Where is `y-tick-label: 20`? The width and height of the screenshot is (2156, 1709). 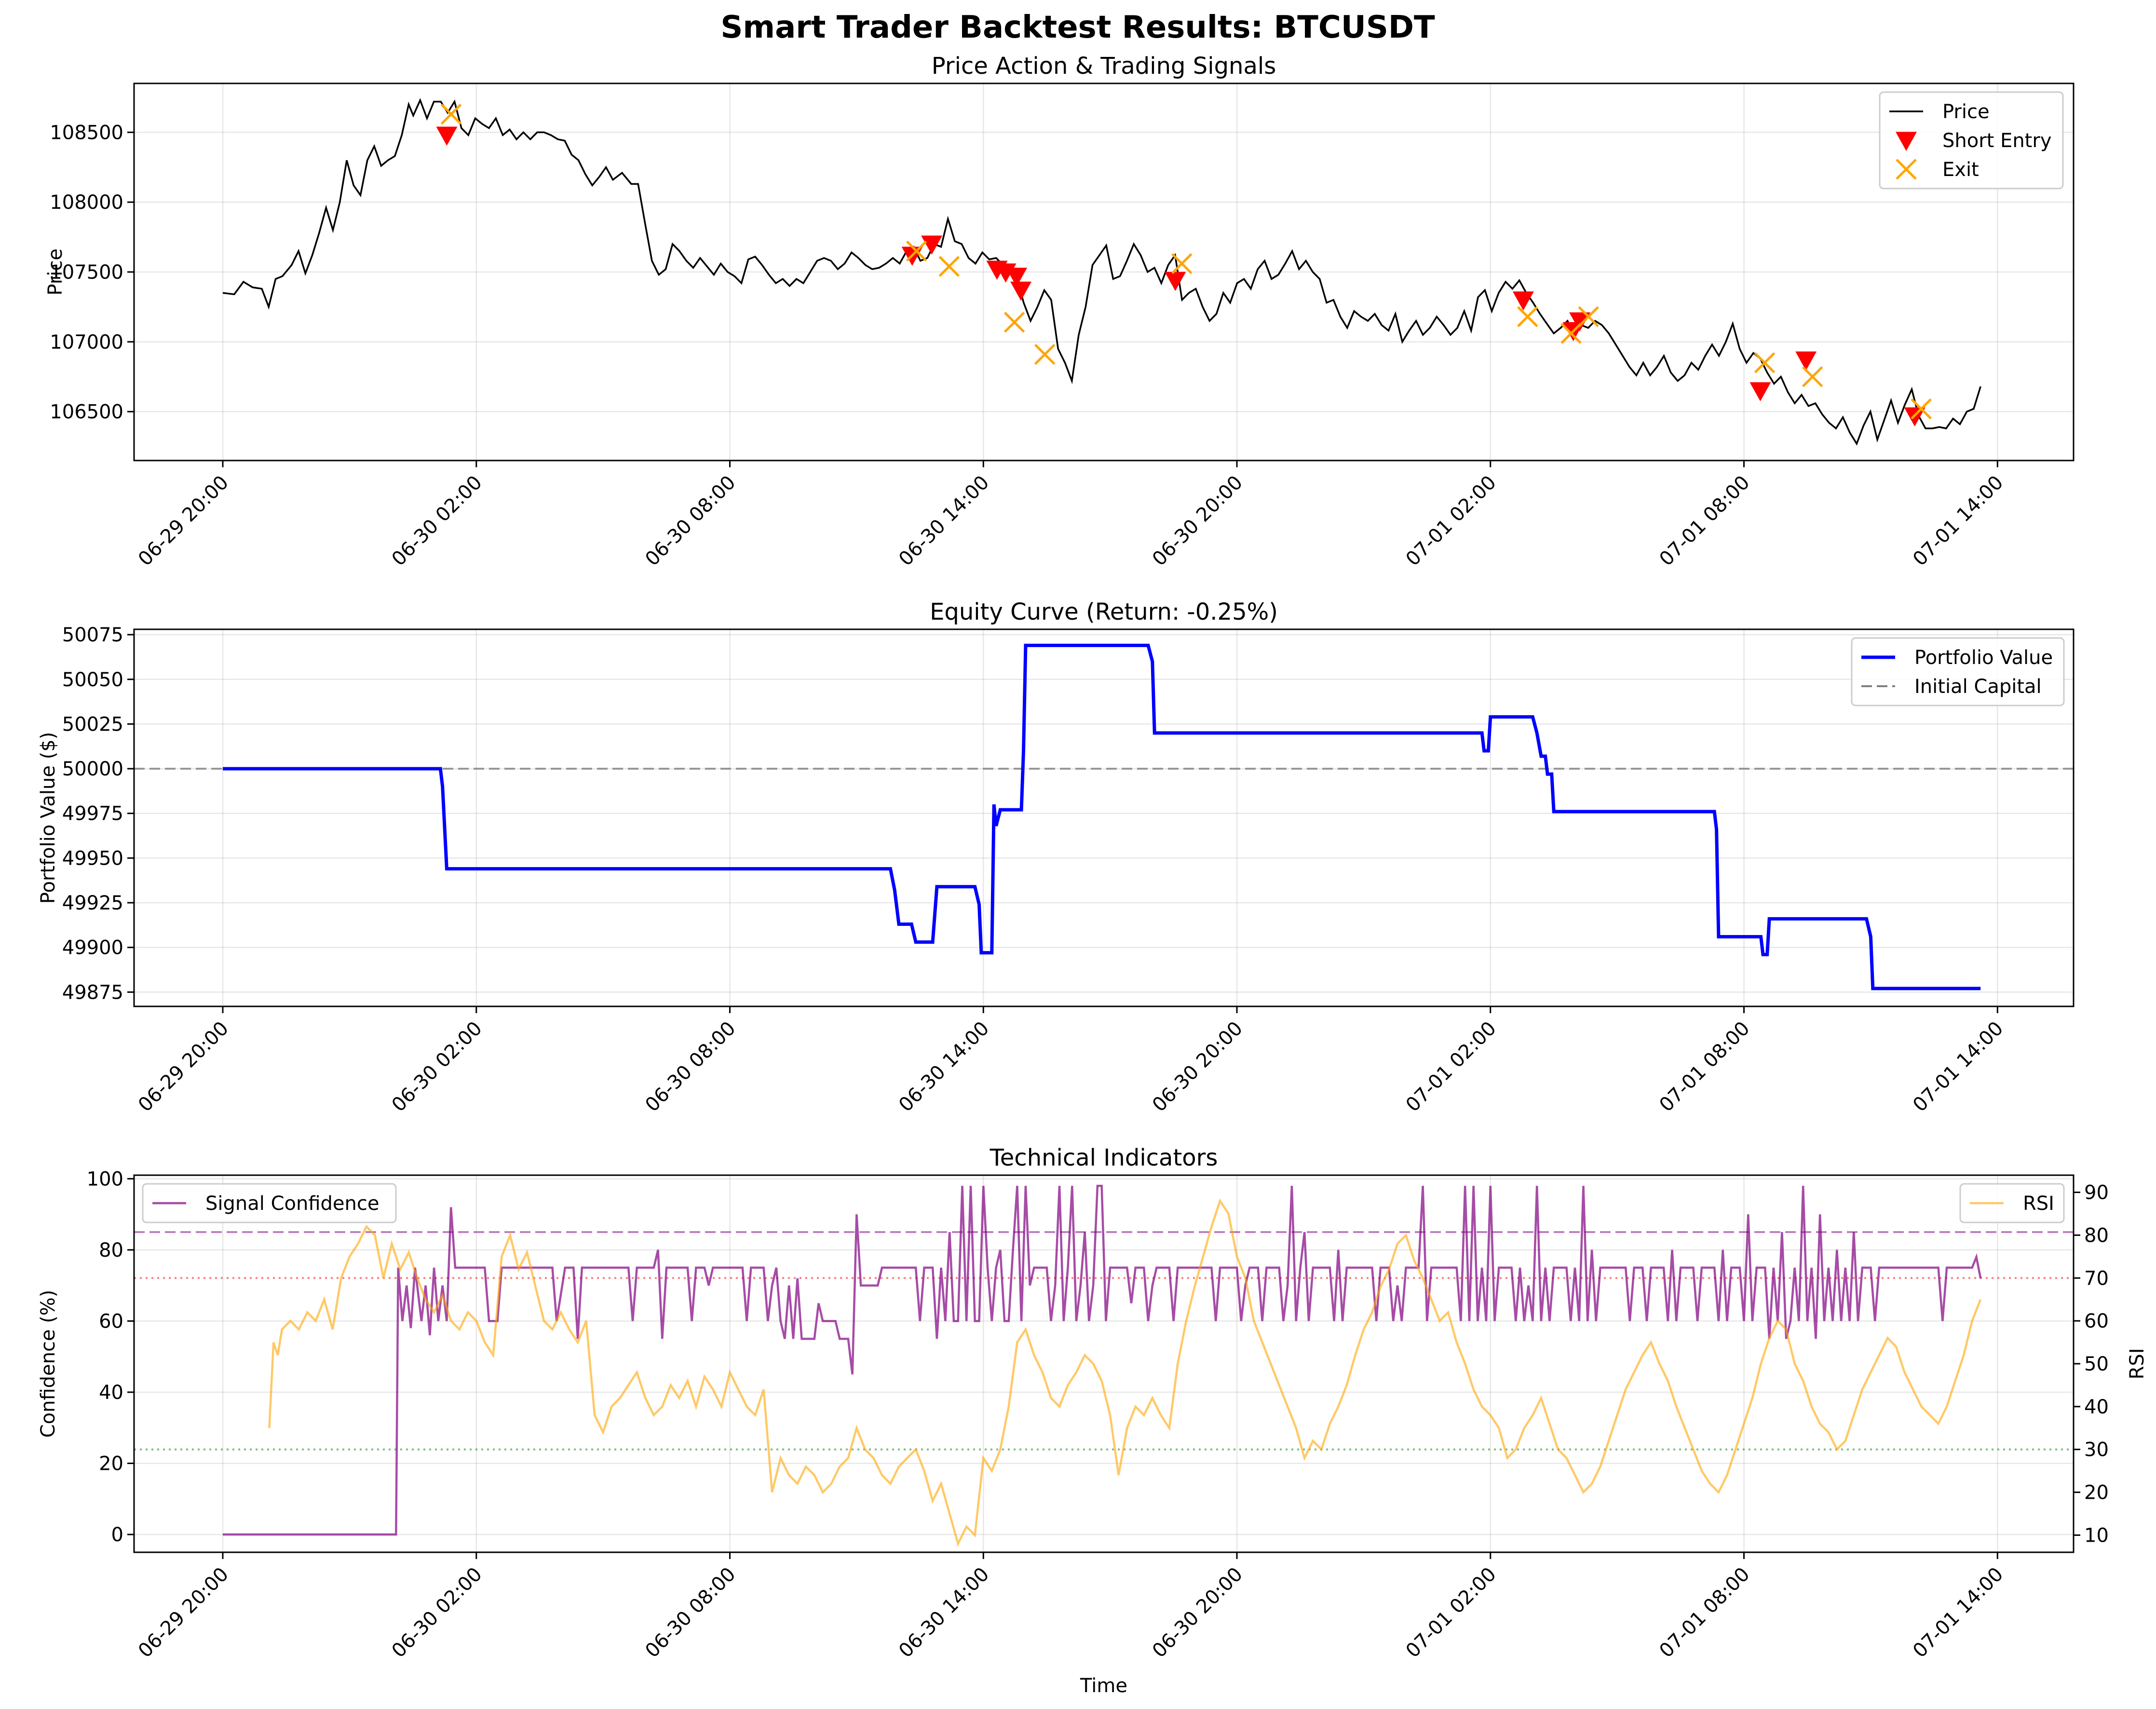
y-tick-label: 20 is located at coordinates (111, 1464).